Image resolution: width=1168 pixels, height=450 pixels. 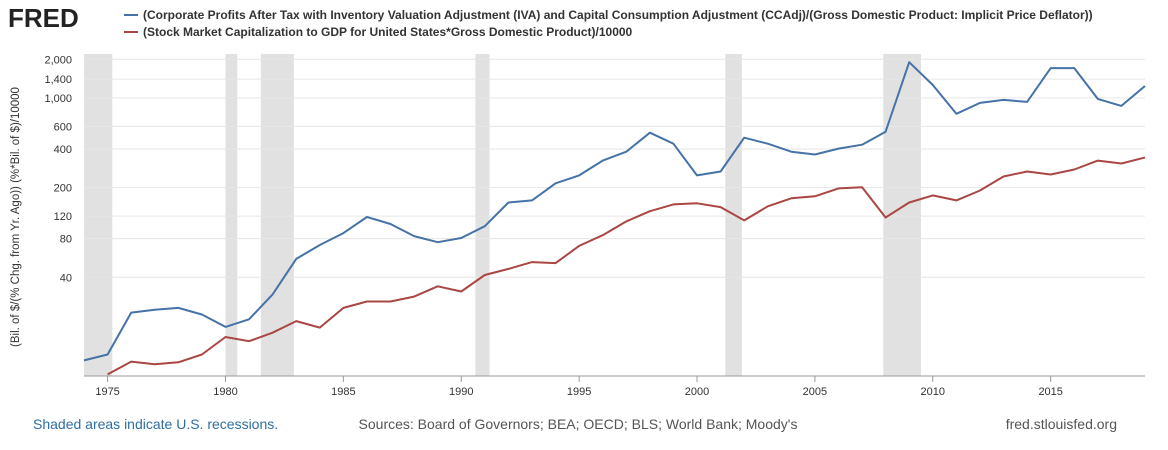 I want to click on y-tick-label: 120, so click(x=63, y=217).